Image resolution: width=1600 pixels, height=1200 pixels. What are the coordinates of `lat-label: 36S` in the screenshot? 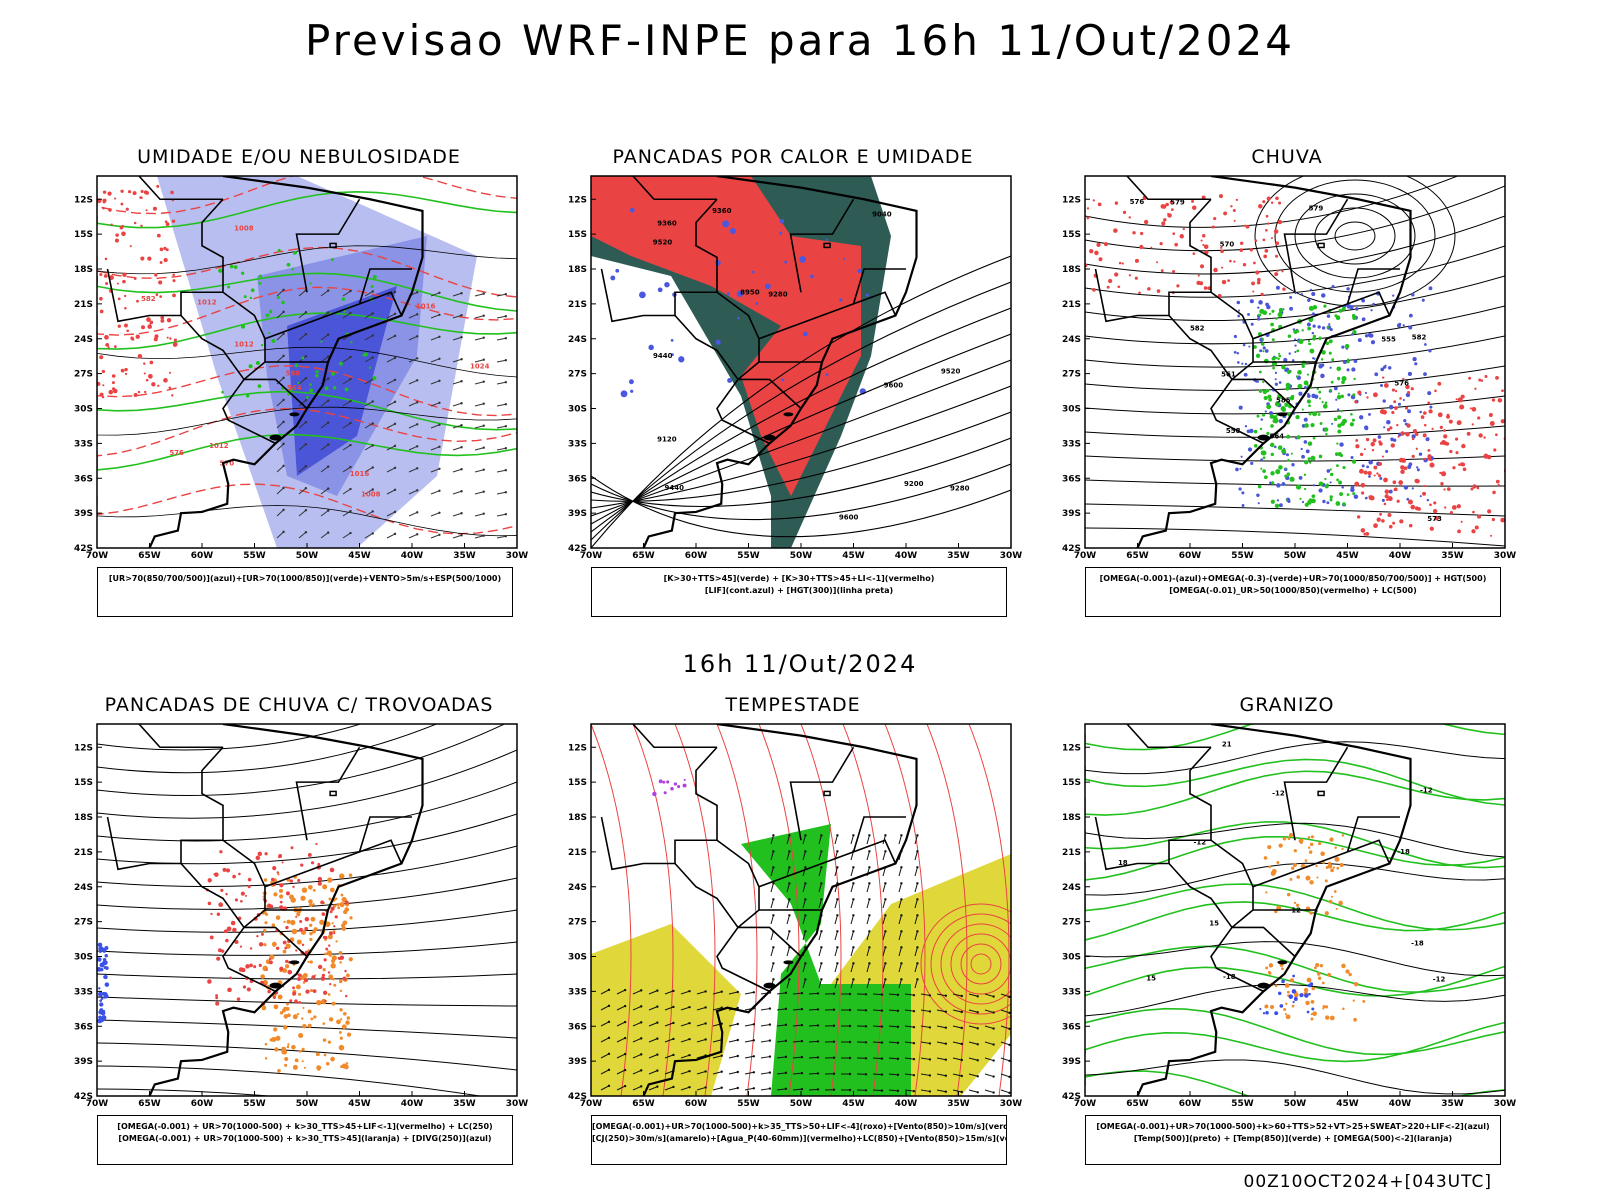 It's located at (577, 1027).